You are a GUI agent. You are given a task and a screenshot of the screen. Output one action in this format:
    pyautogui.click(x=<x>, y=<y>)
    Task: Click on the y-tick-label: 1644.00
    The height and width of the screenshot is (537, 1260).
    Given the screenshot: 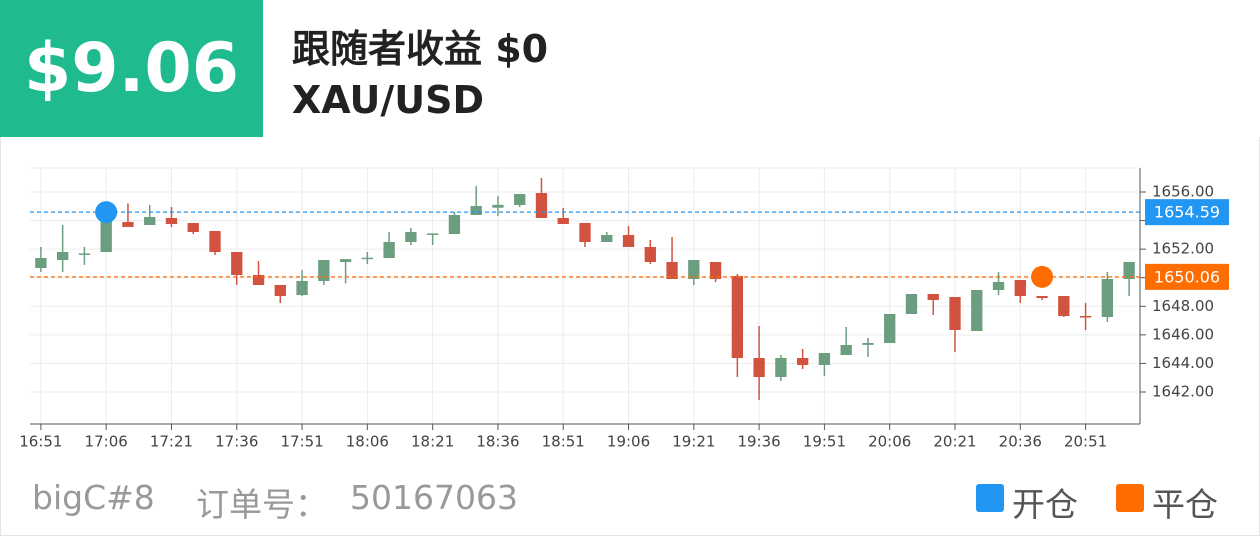 What is the action you would take?
    pyautogui.click(x=1183, y=363)
    